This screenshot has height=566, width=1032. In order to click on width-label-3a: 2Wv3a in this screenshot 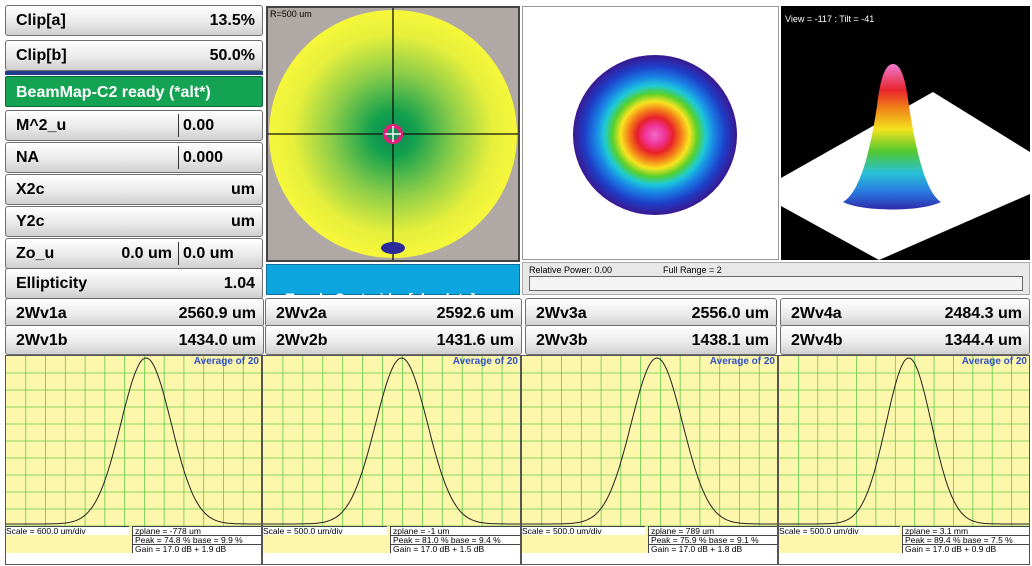, I will do `click(561, 313)`.